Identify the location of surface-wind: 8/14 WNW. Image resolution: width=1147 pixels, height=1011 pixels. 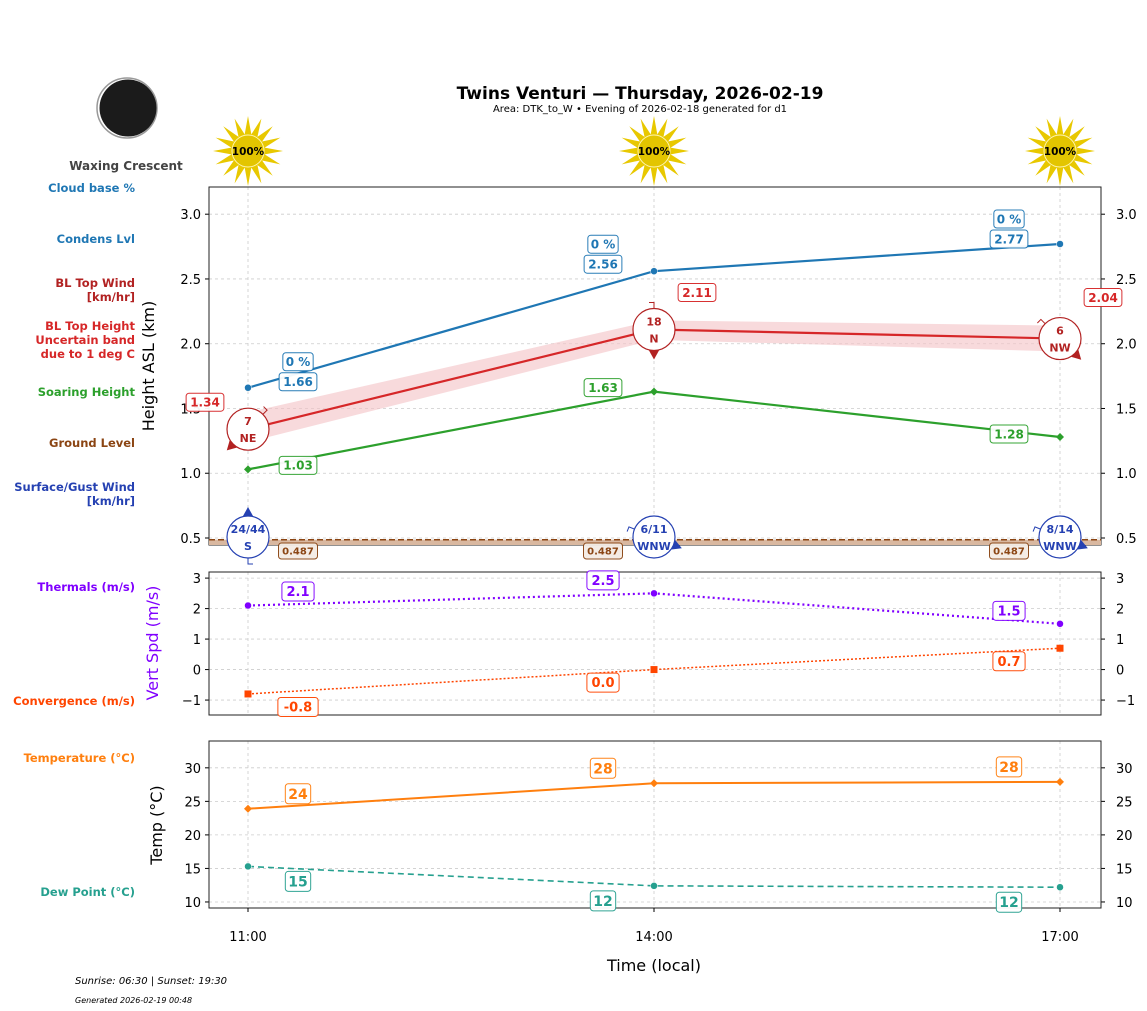
(1060, 537).